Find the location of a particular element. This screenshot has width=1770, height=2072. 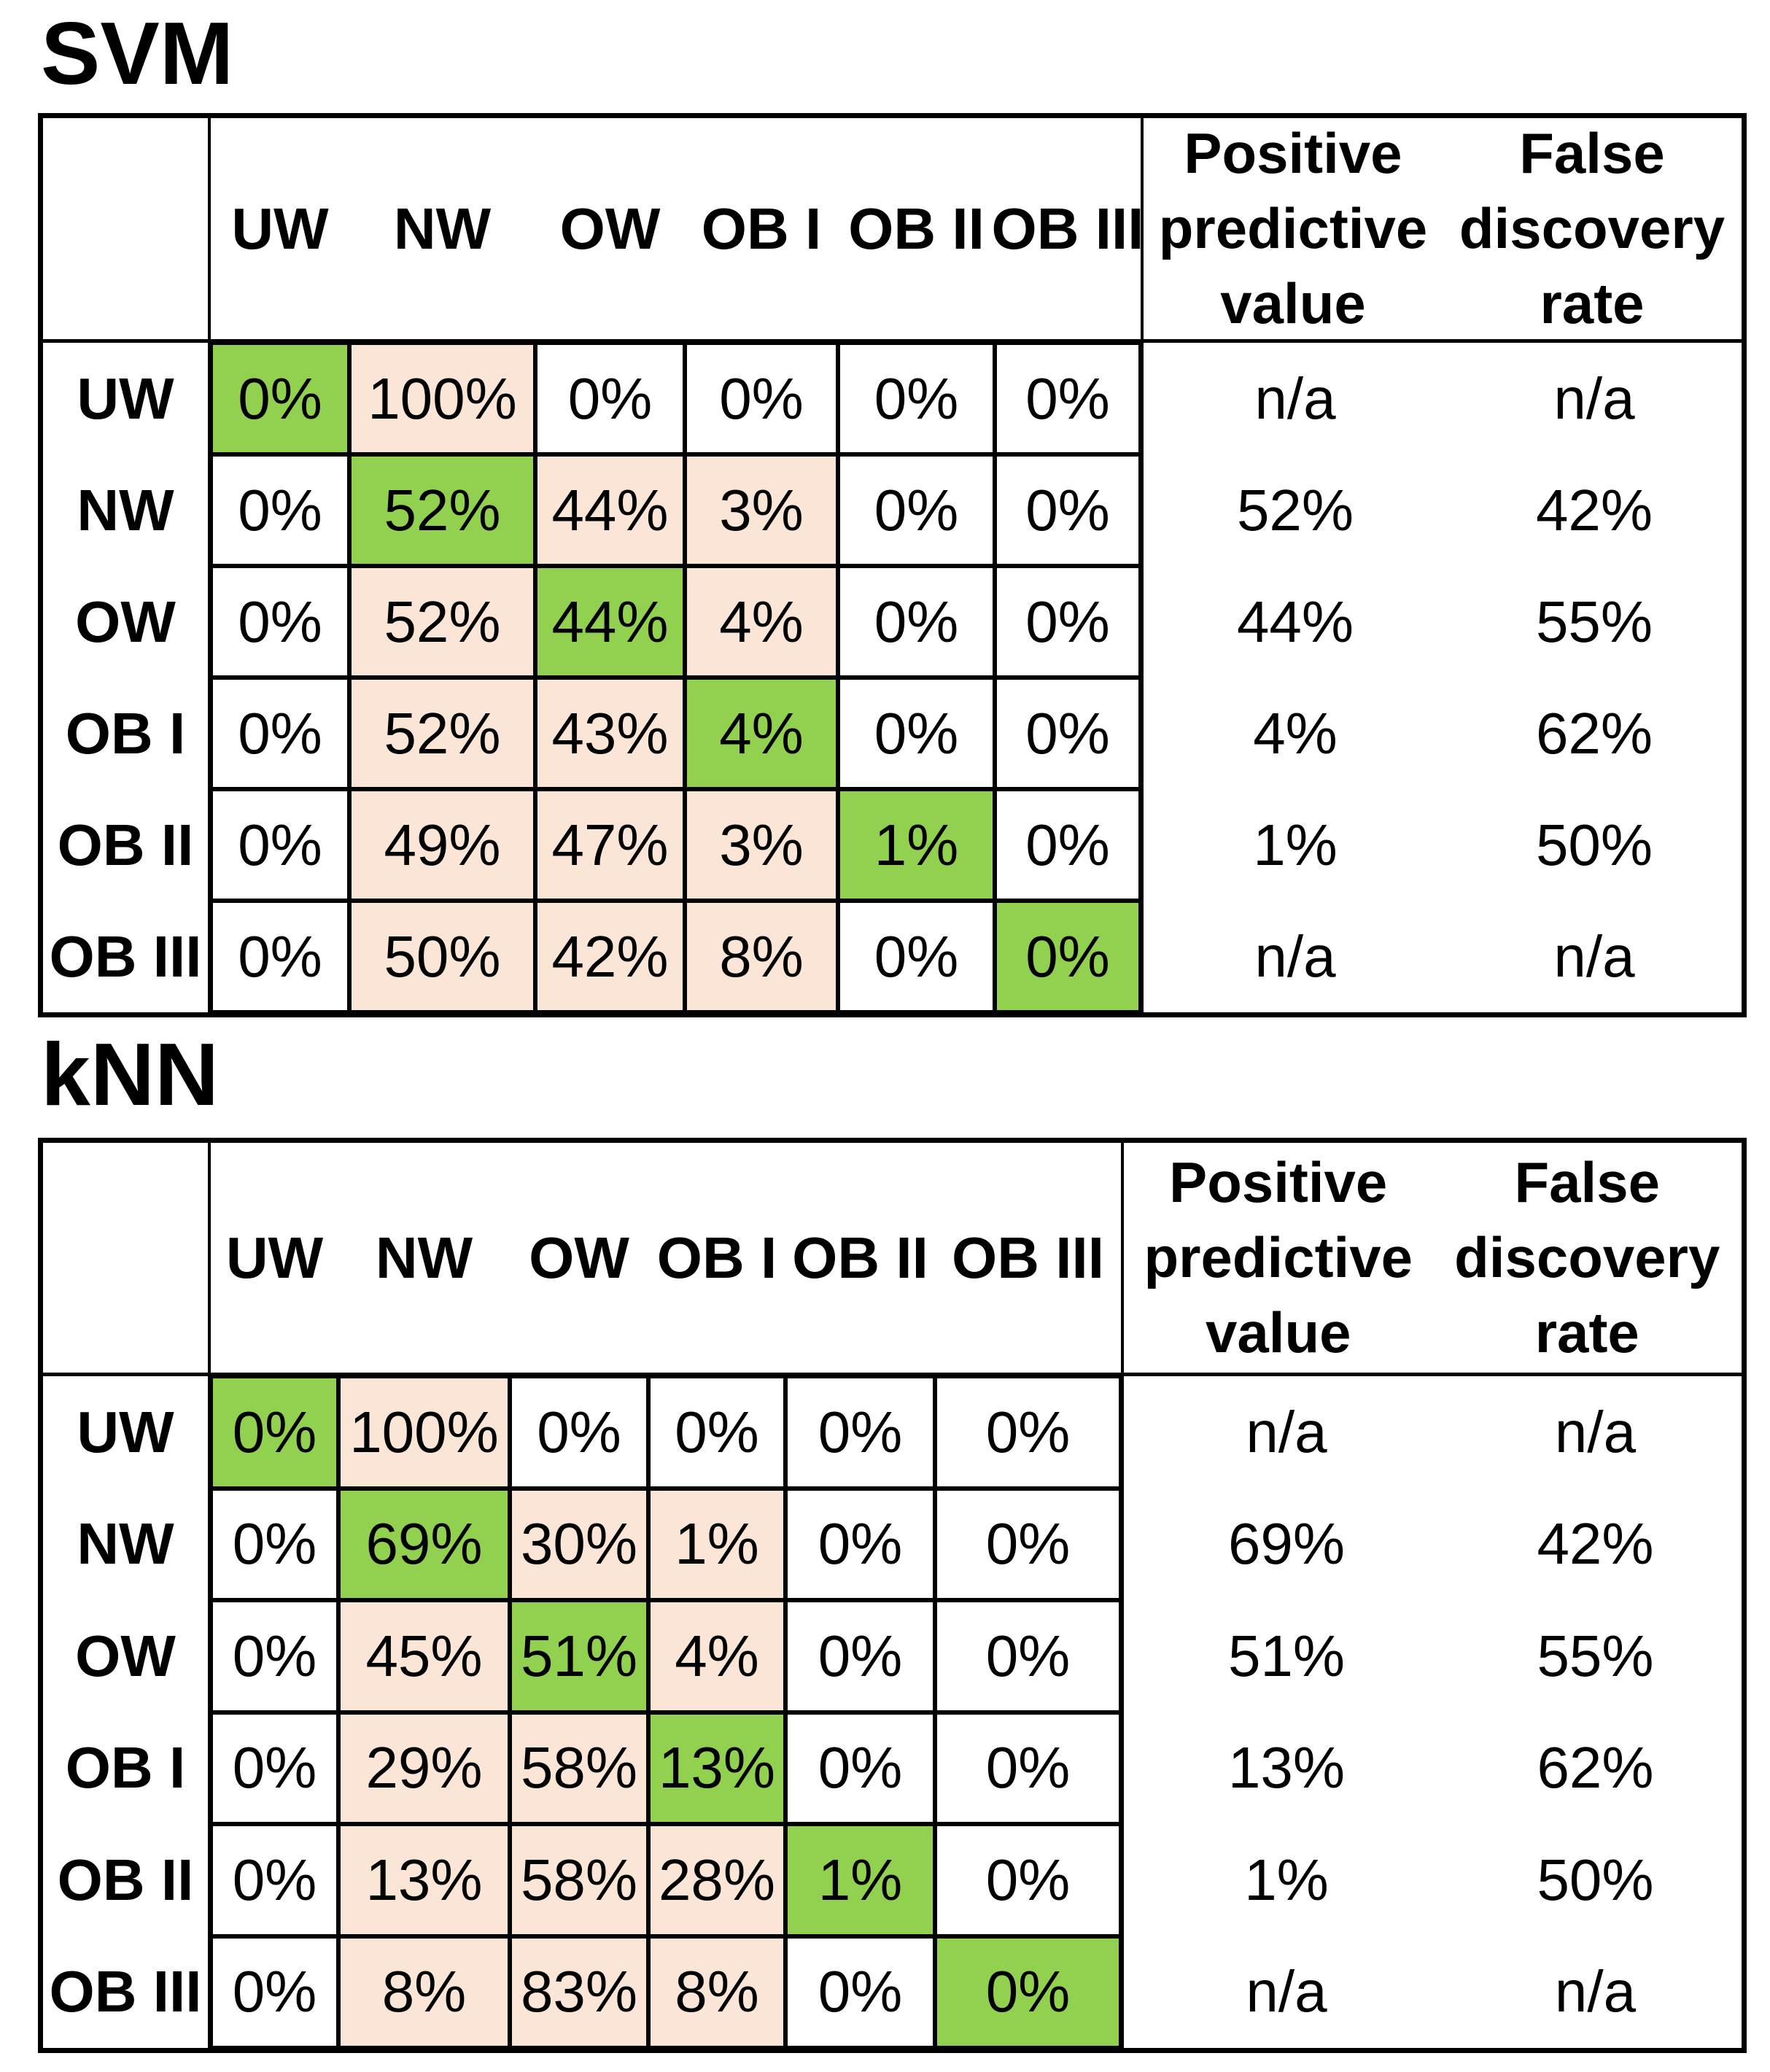

svm-corner-cell is located at coordinates (127, 230).